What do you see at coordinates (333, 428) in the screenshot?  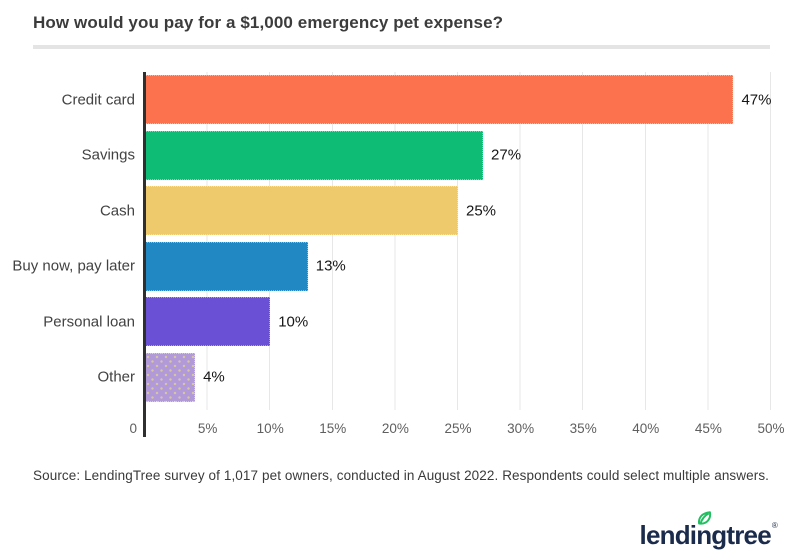 I see `x-tick-15: 15%` at bounding box center [333, 428].